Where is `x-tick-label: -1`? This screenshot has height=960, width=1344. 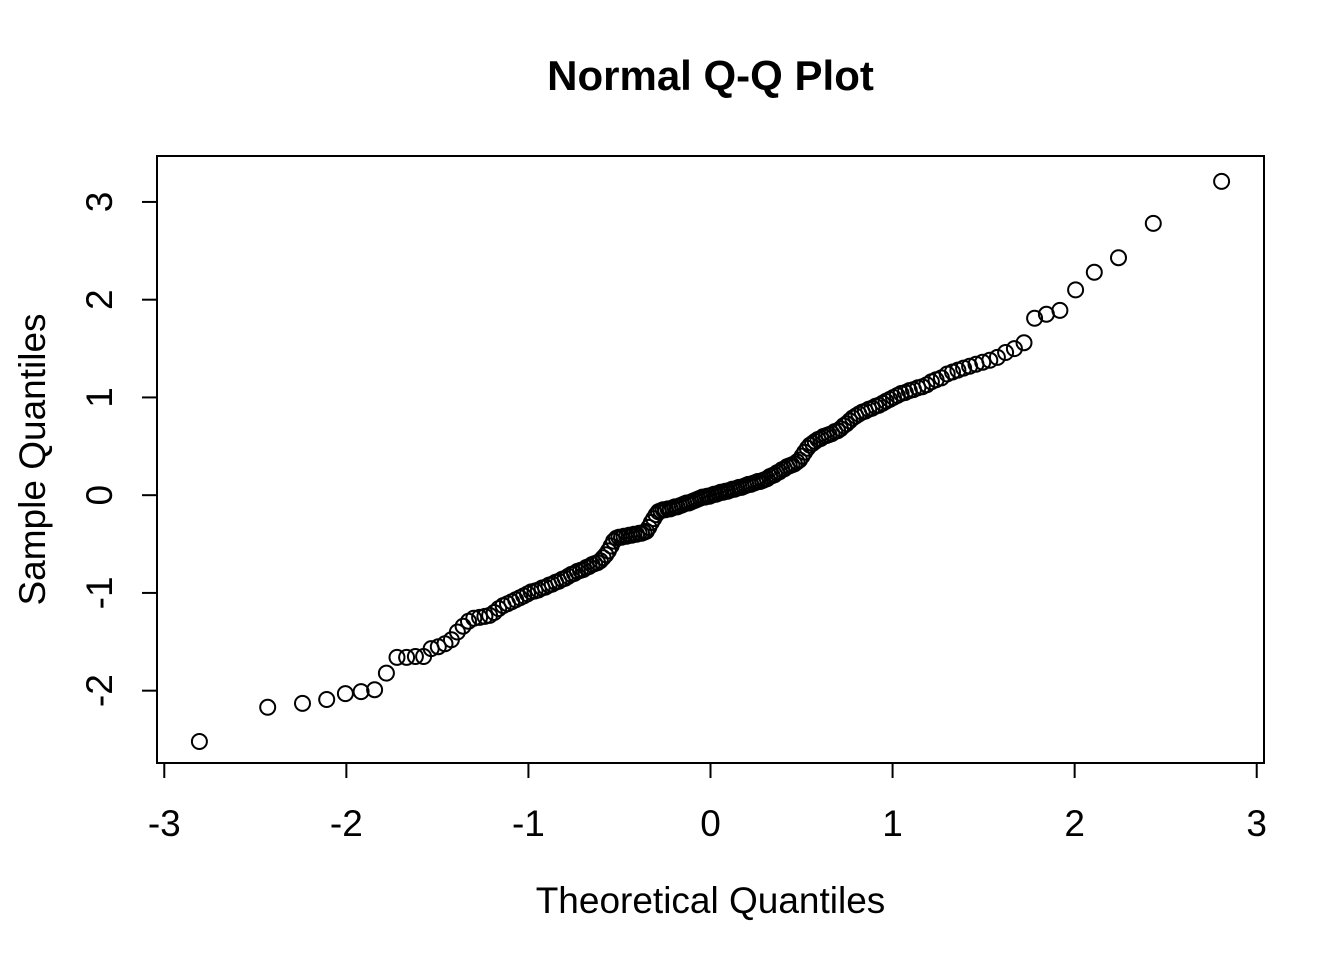 x-tick-label: -1 is located at coordinates (528, 823).